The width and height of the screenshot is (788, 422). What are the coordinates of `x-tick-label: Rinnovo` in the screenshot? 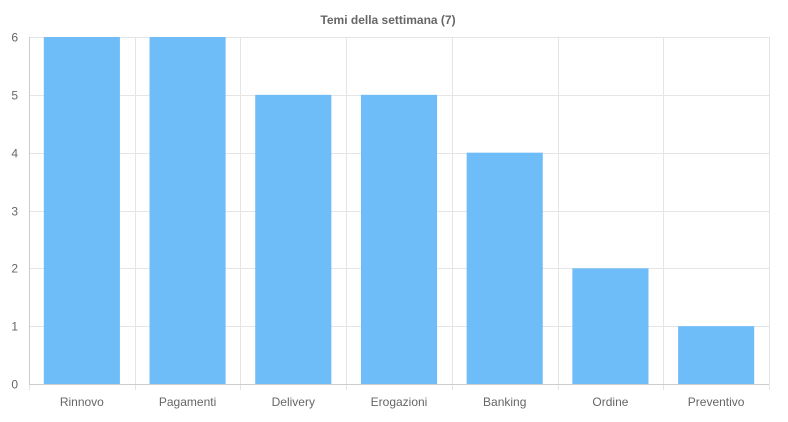 It's located at (82, 402).